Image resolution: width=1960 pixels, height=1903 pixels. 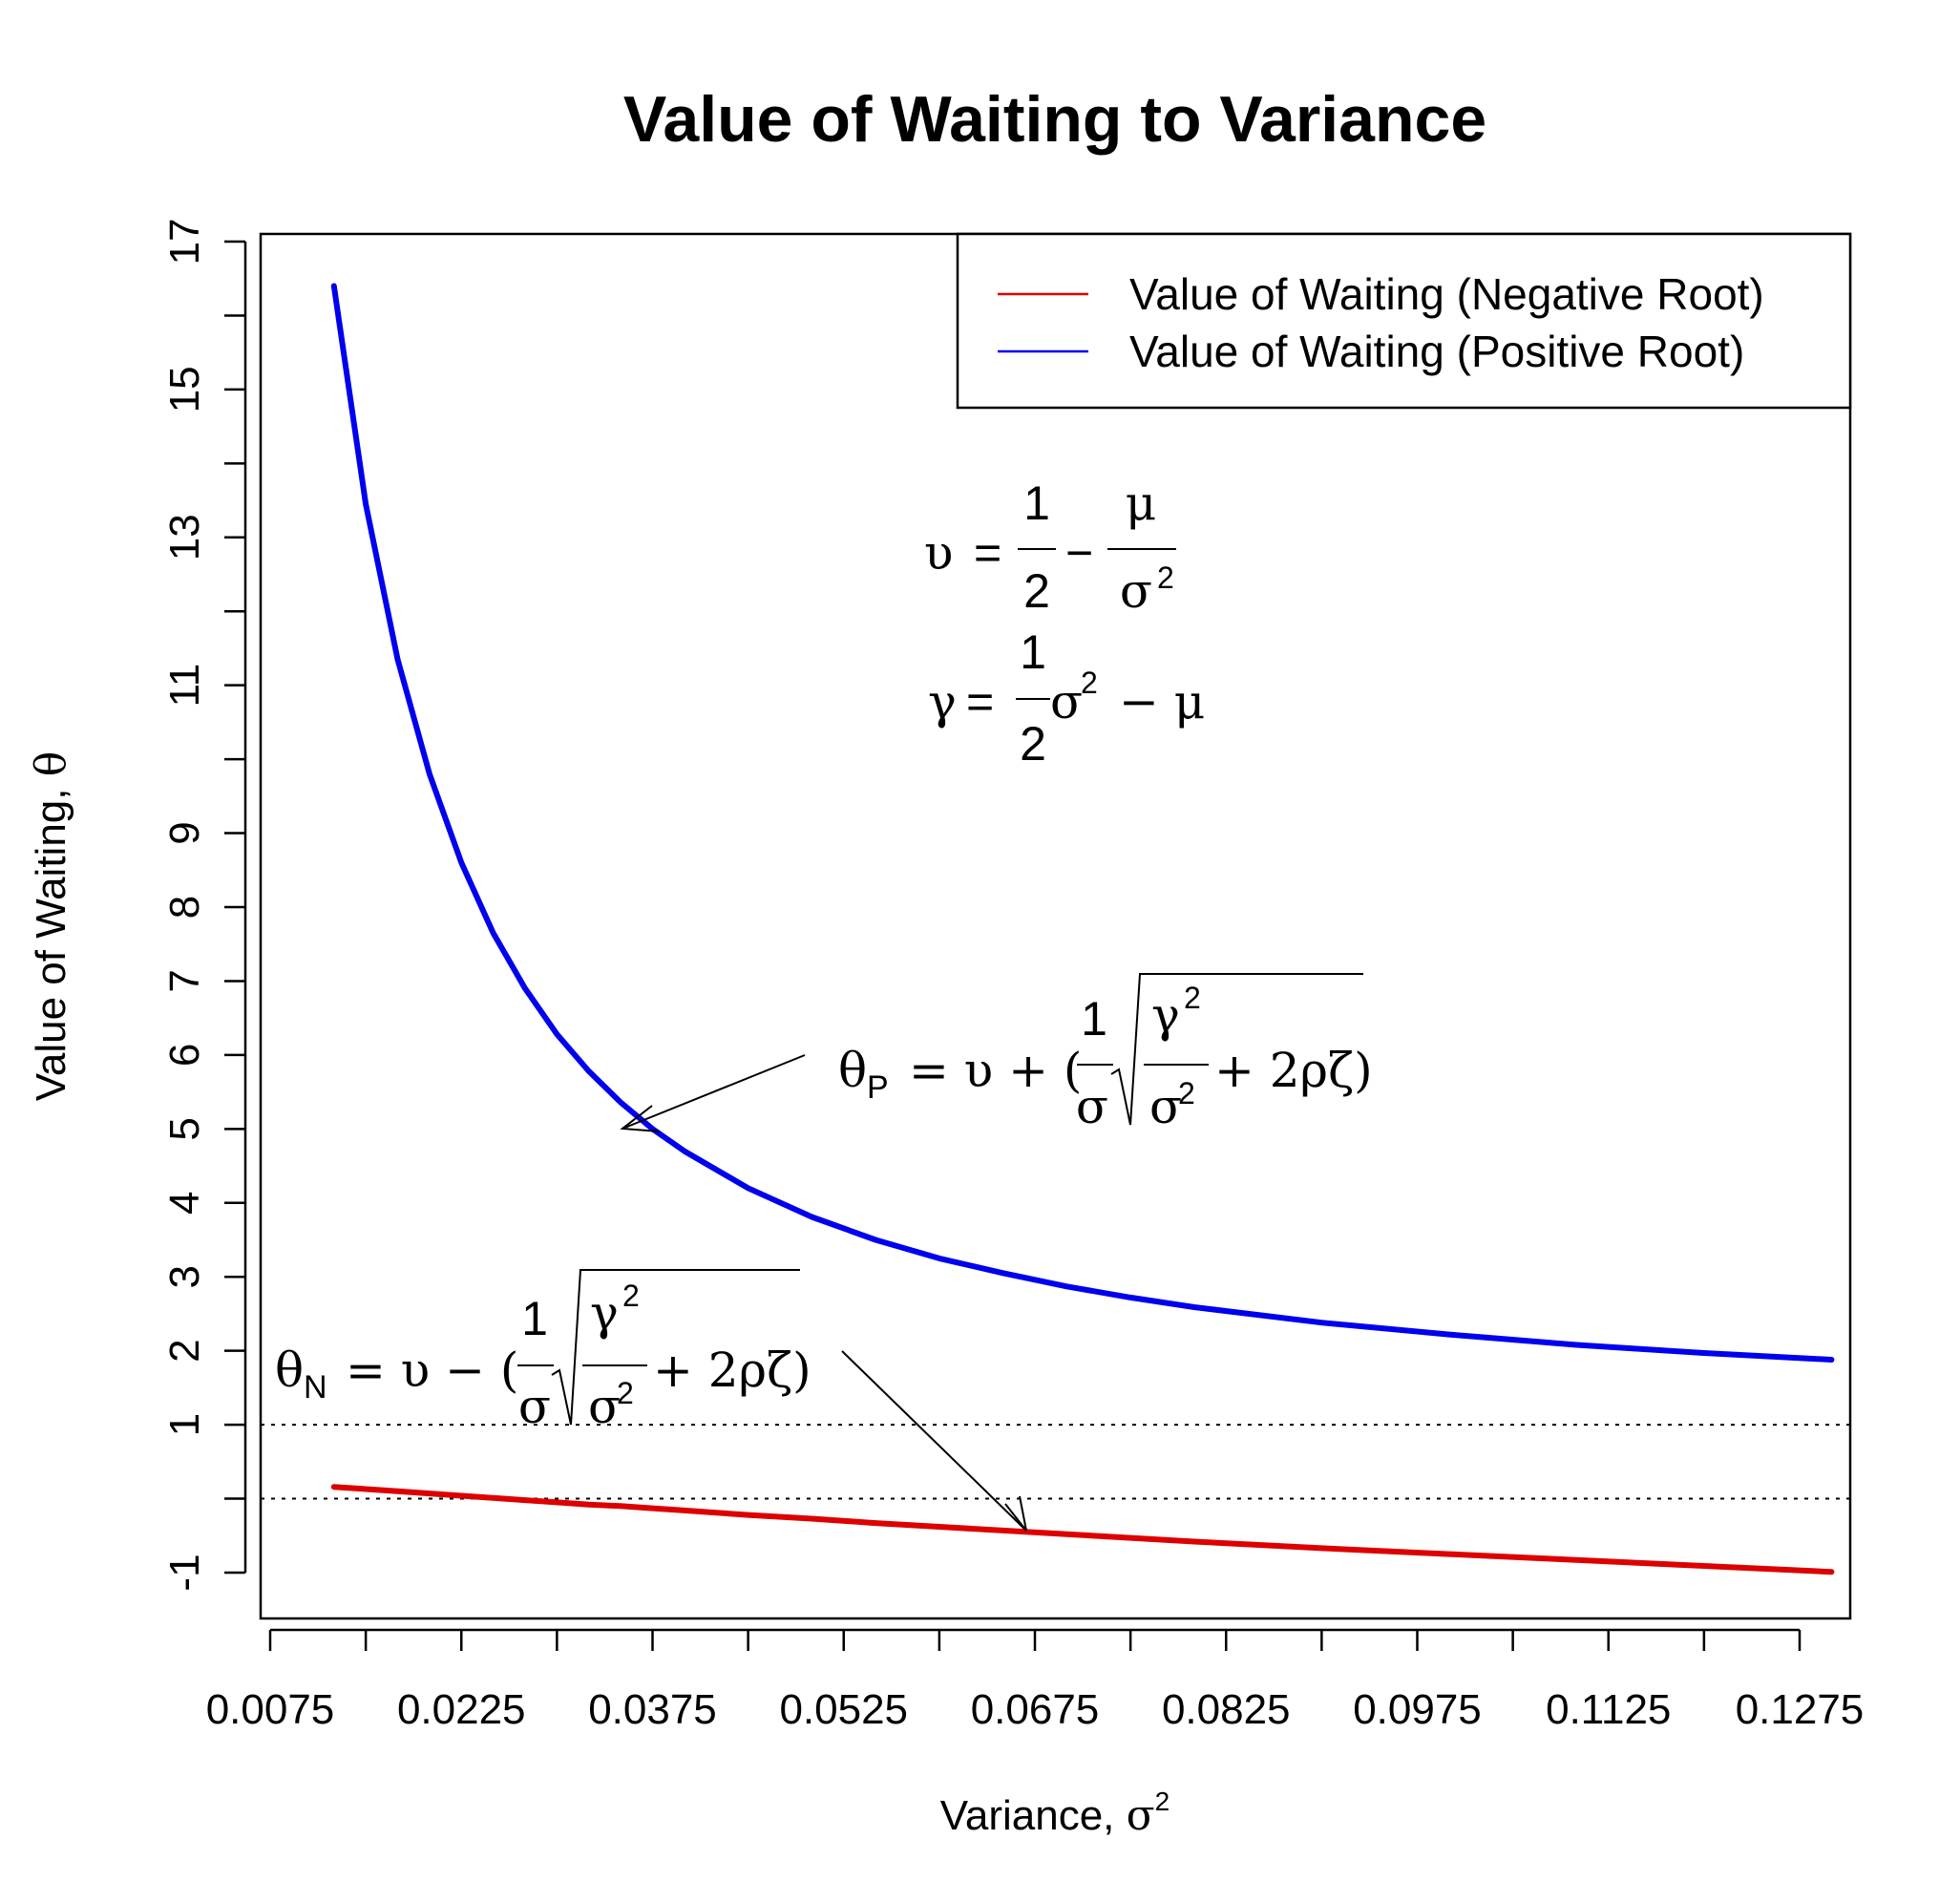 I want to click on y-tick-label: 4, so click(x=184, y=1203).